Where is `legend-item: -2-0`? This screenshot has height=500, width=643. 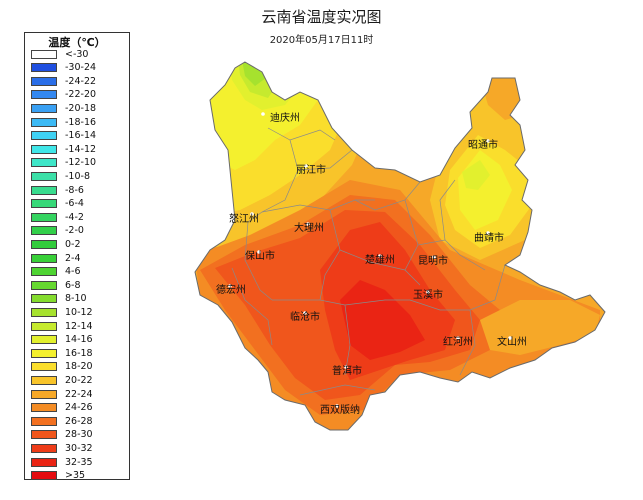
legend-item: -2-0 is located at coordinates (57, 231).